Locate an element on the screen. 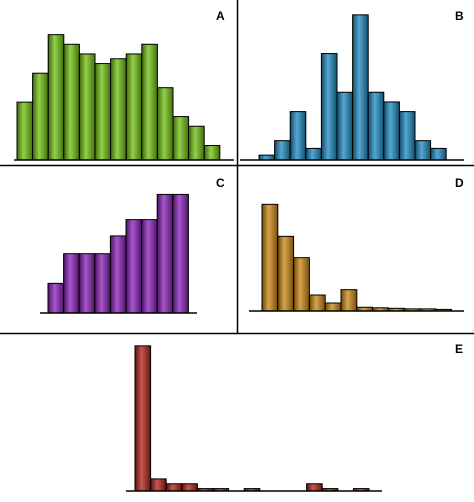  panel-a-bars is located at coordinates (118, 97).